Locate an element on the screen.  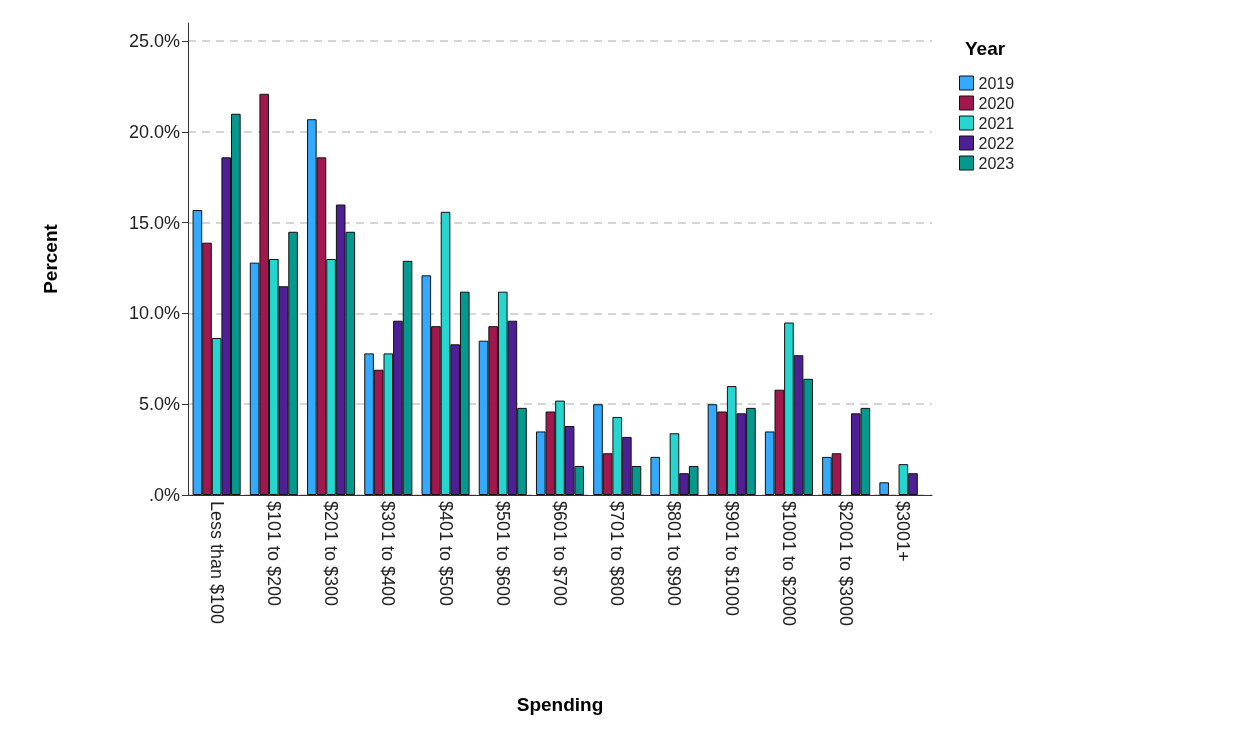
x-tick-label: $1001 to $2000 is located at coordinates (788, 564).